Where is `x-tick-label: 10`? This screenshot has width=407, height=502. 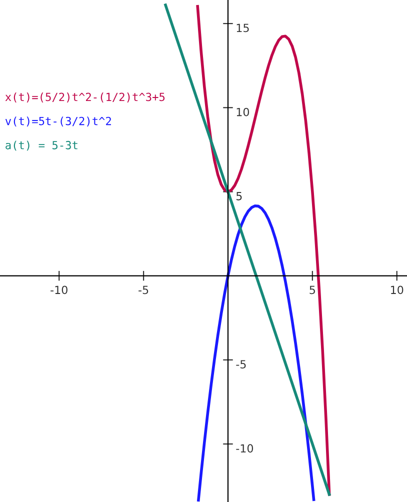 x-tick-label: 10 is located at coordinates (397, 290).